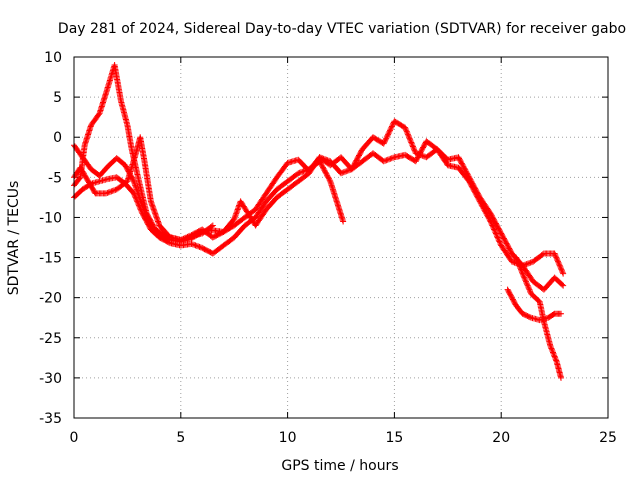 This screenshot has width=640, height=480. Describe the element at coordinates (50, 218) in the screenshot. I see `y-tick-label: -10` at that location.